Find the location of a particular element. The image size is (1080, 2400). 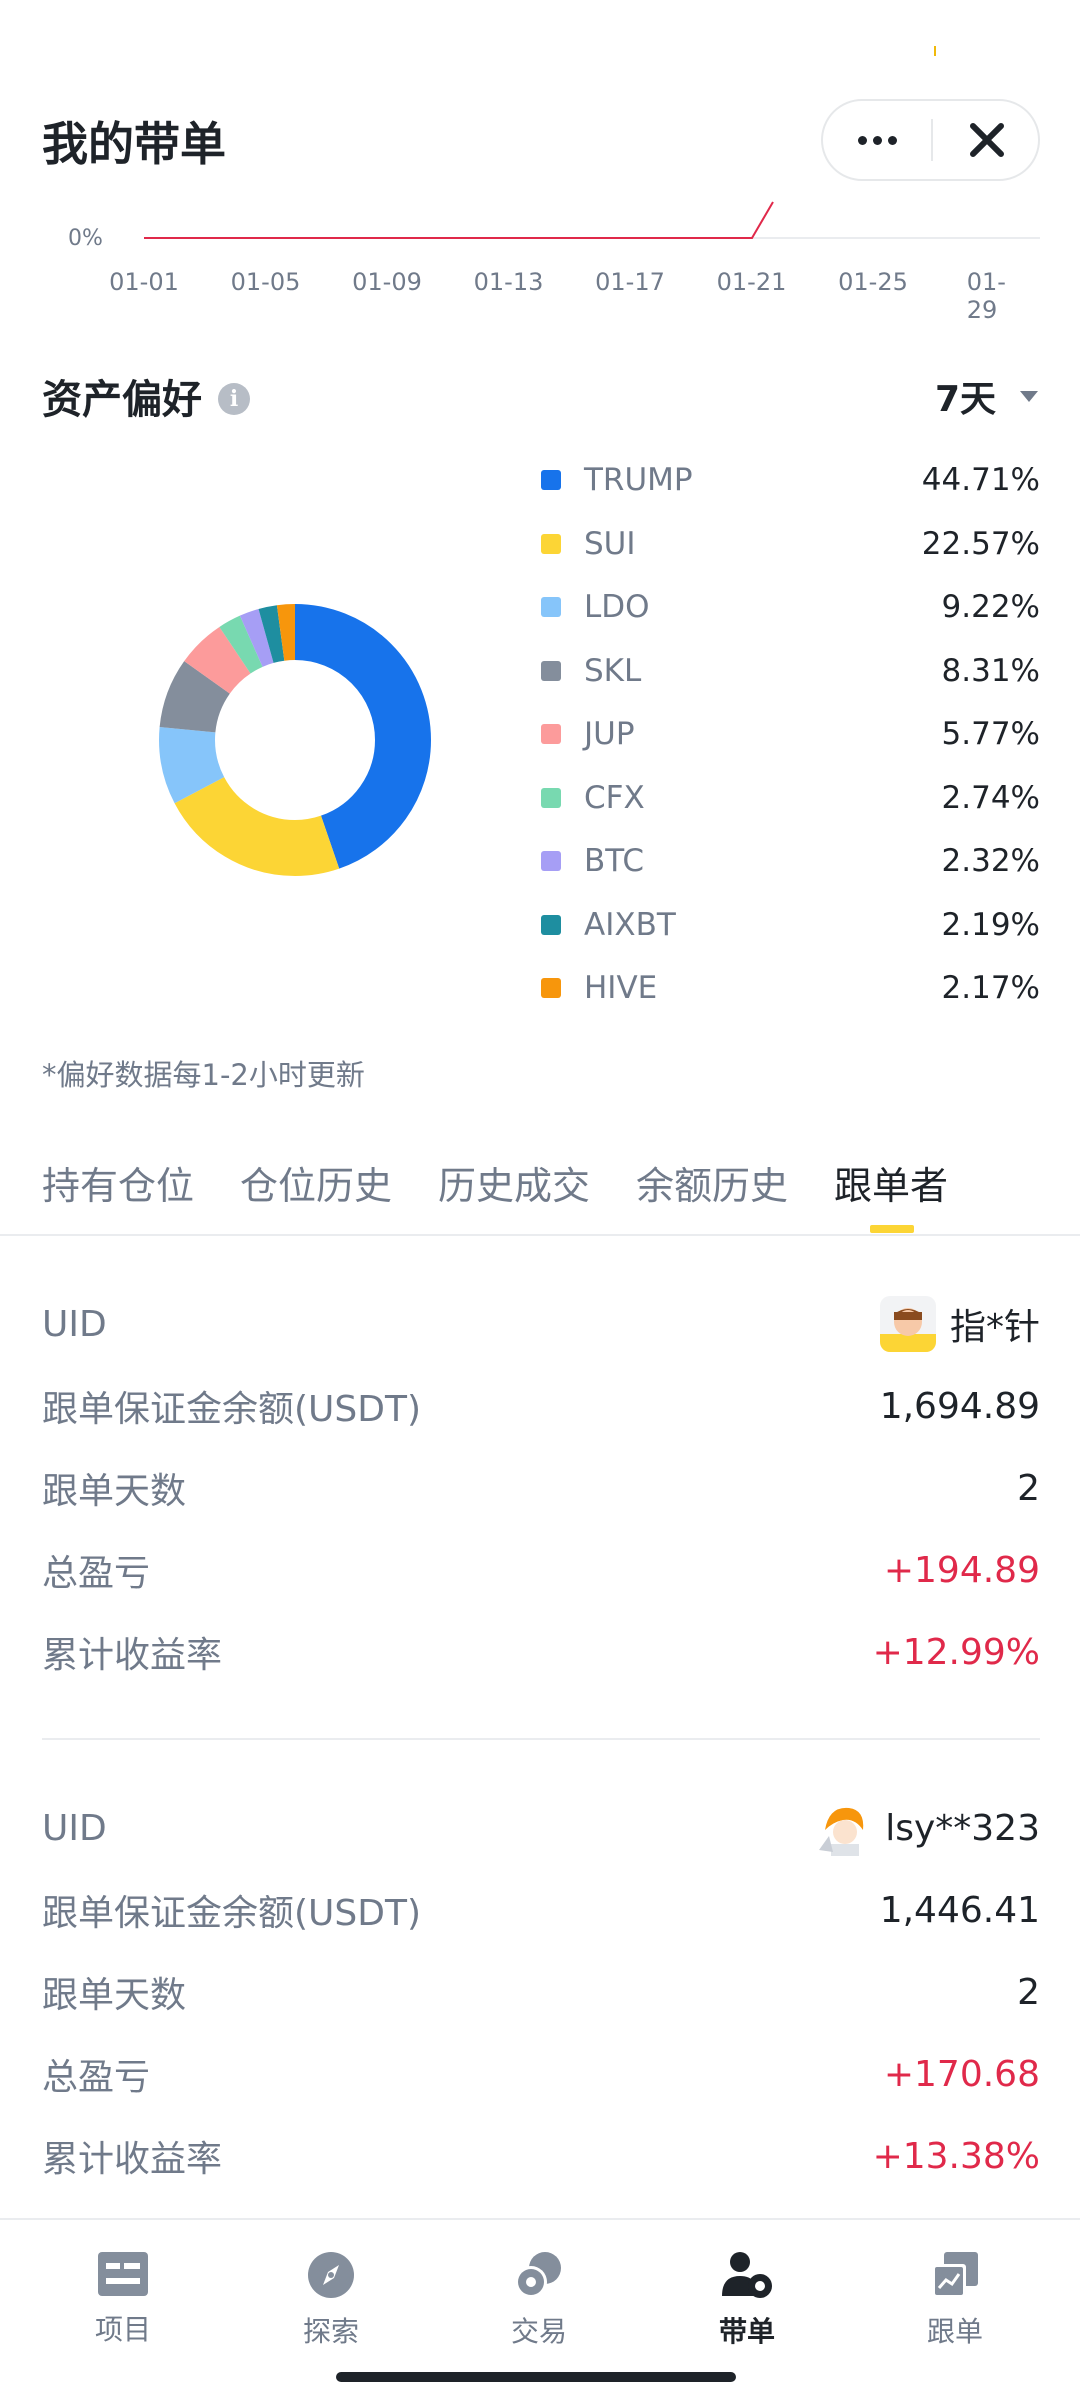

legend-name: TRUMP is located at coordinates (638, 480).